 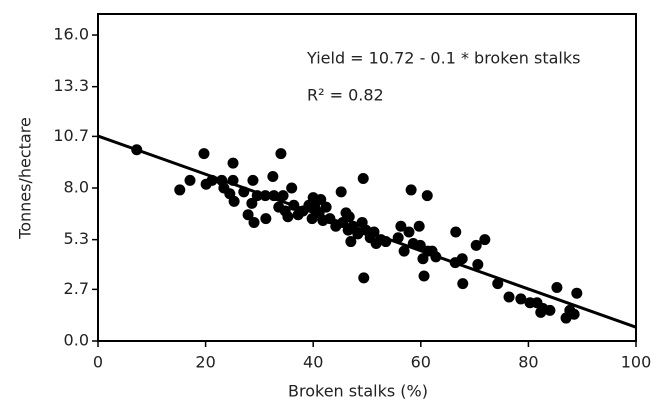 I want to click on x-tick-label: 60, so click(x=421, y=362).